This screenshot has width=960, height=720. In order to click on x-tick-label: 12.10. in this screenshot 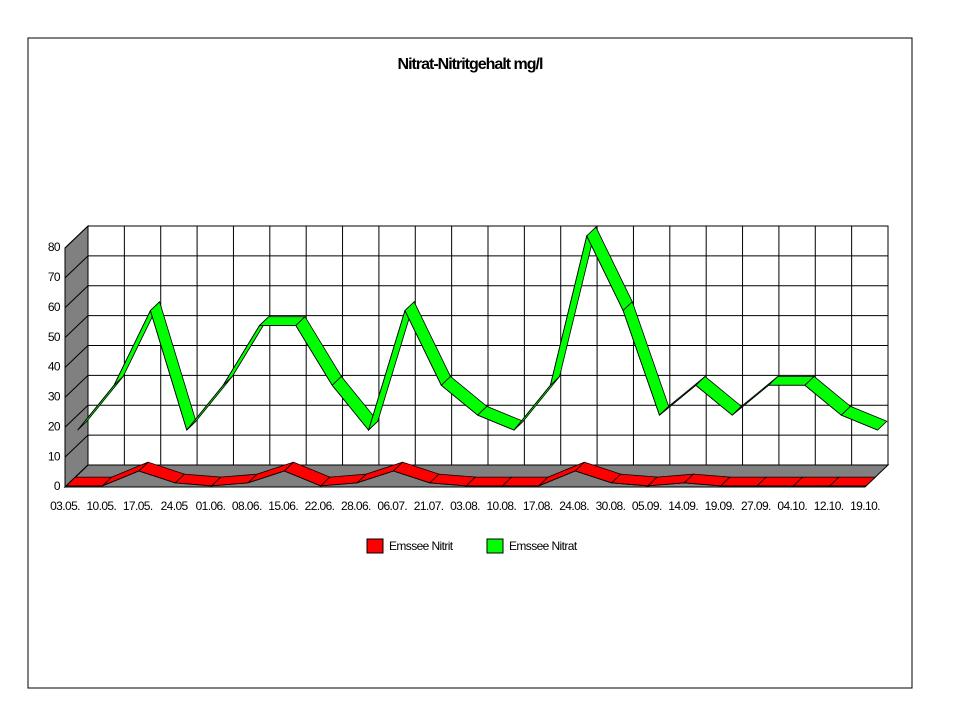, I will do `click(829, 506)`.